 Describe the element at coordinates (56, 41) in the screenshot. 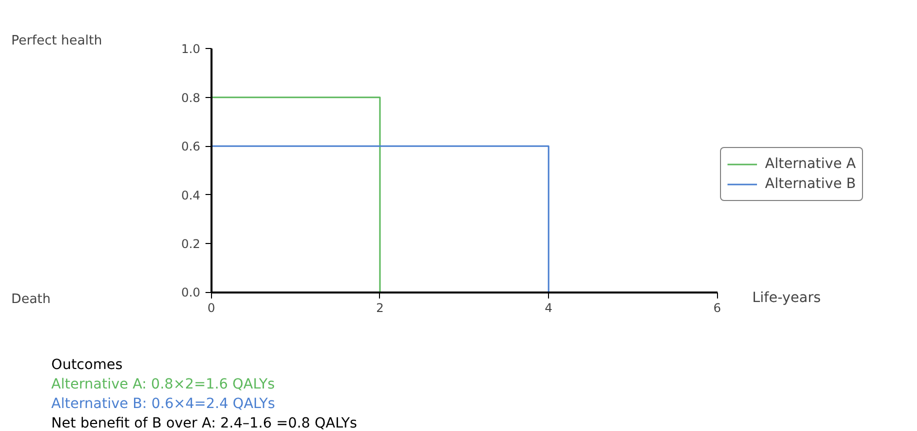

I see `text: Perfect health` at that location.